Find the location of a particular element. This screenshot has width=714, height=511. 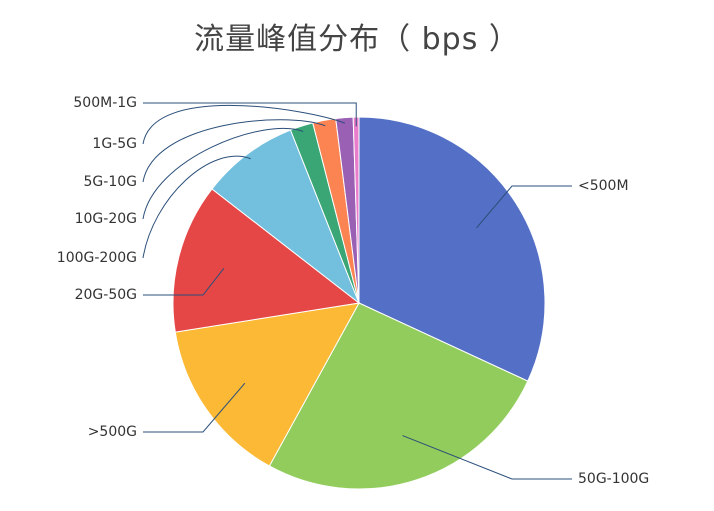

leader-line-10g-20g is located at coordinates (223, 173).